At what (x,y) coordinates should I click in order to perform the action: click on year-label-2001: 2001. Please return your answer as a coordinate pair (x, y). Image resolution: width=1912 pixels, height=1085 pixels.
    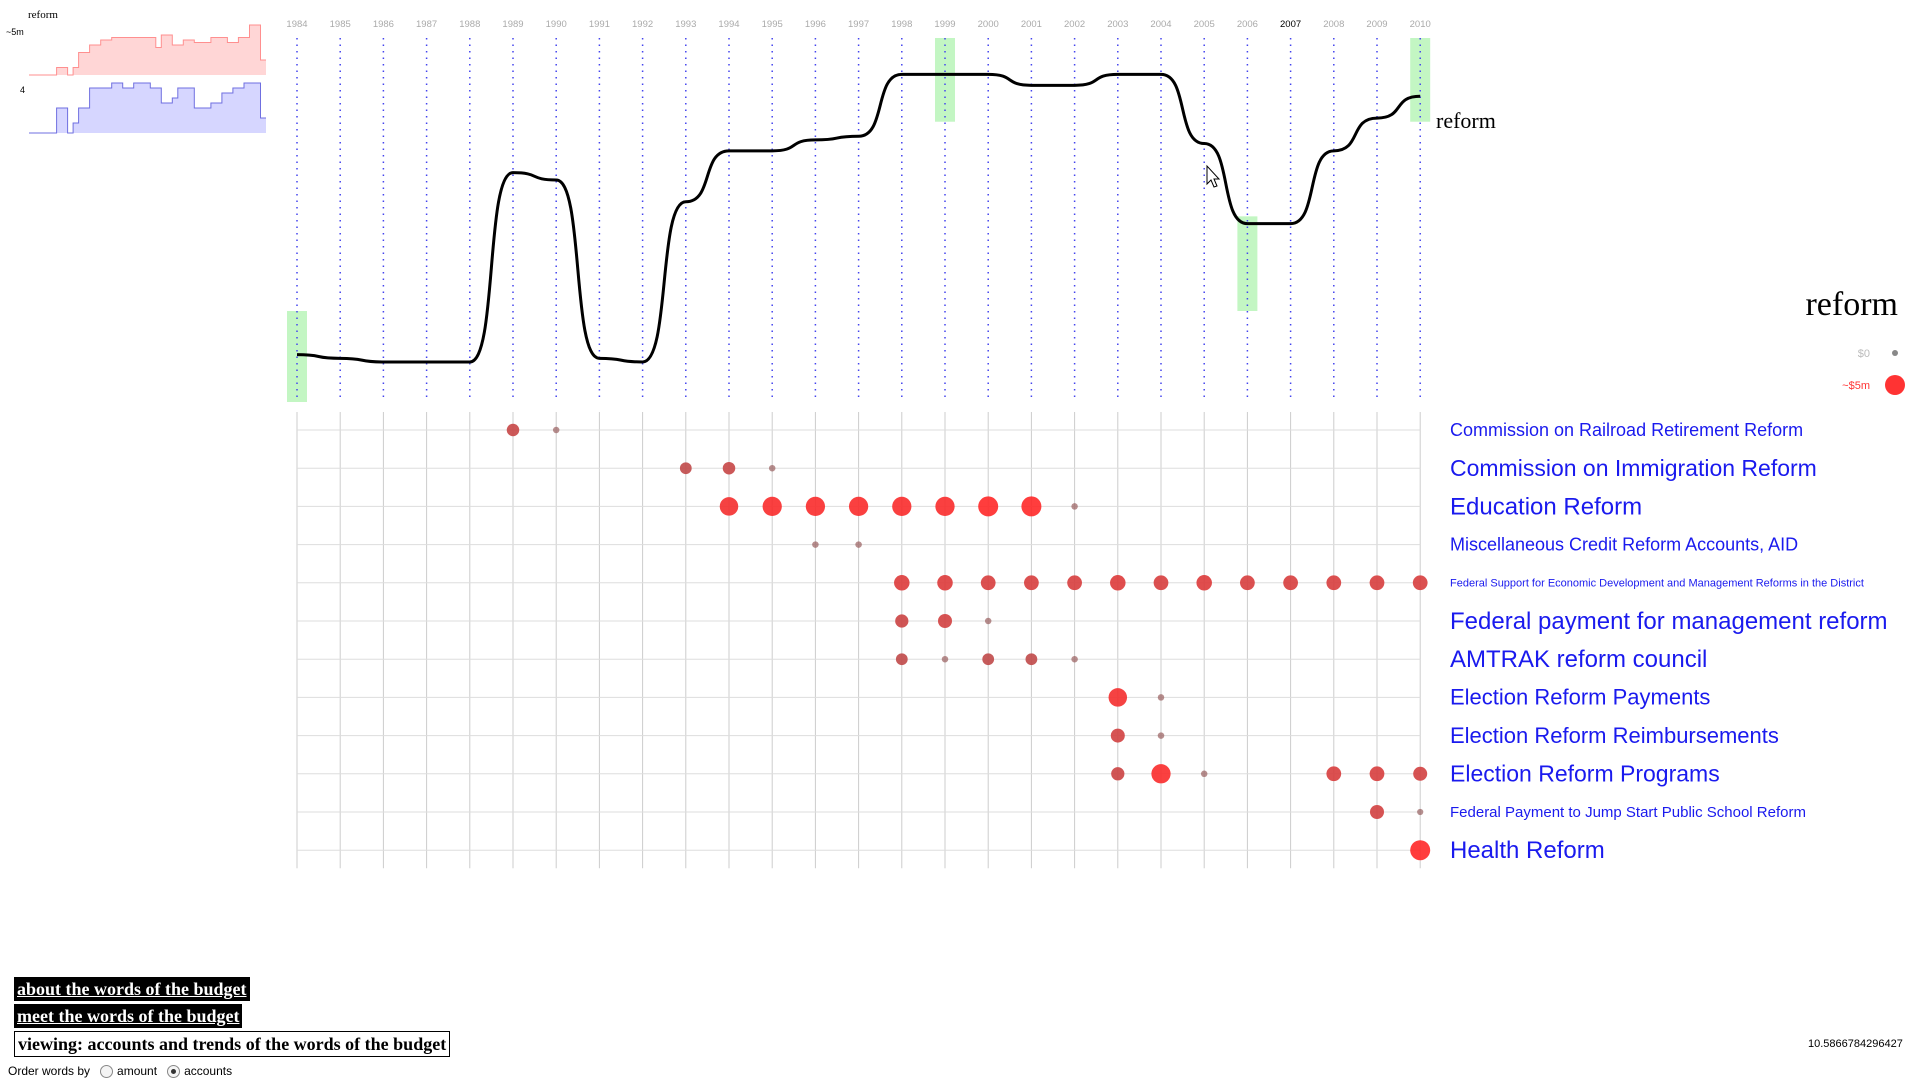
    Looking at the image, I should click on (1031, 24).